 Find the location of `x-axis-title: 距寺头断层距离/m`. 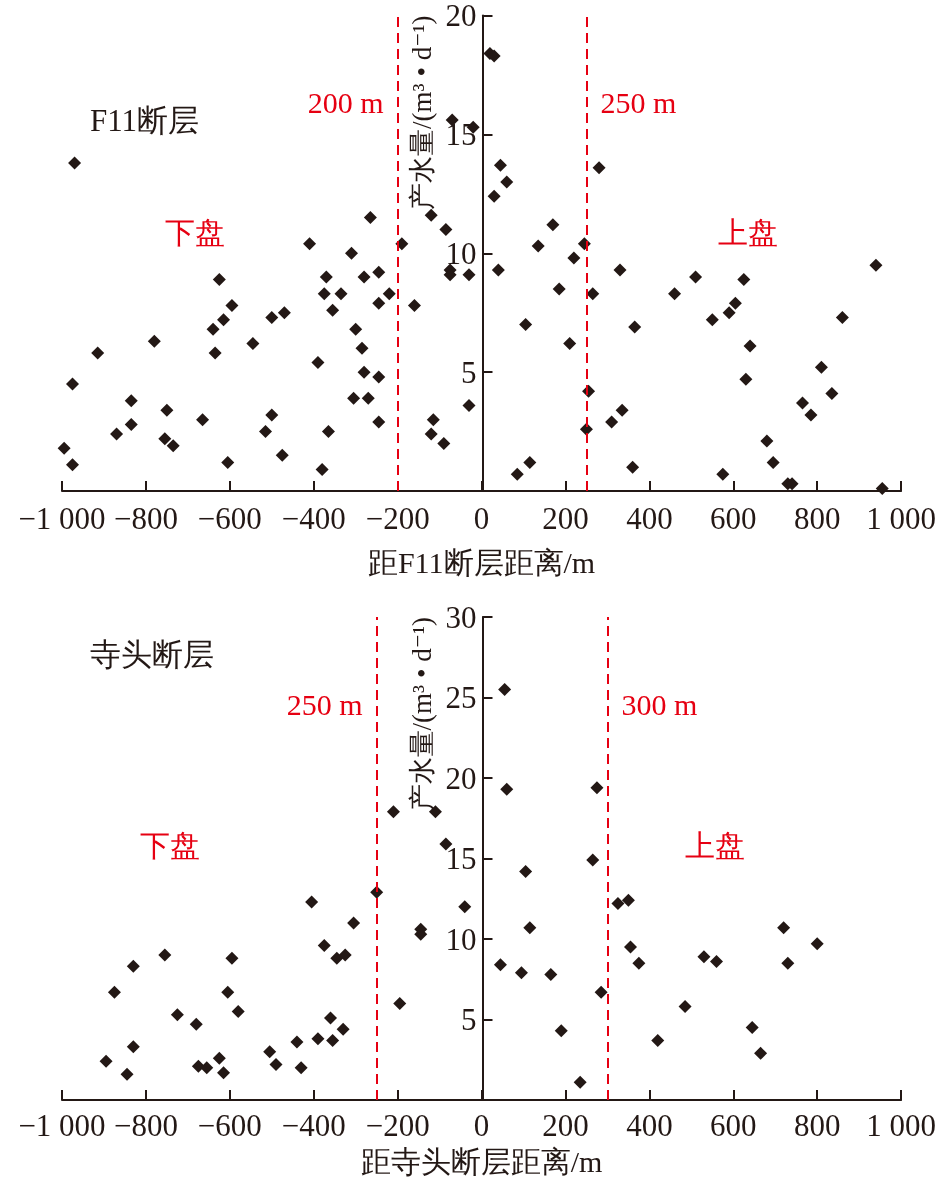

x-axis-title: 距寺头断层距离/m is located at coordinates (481, 1161).